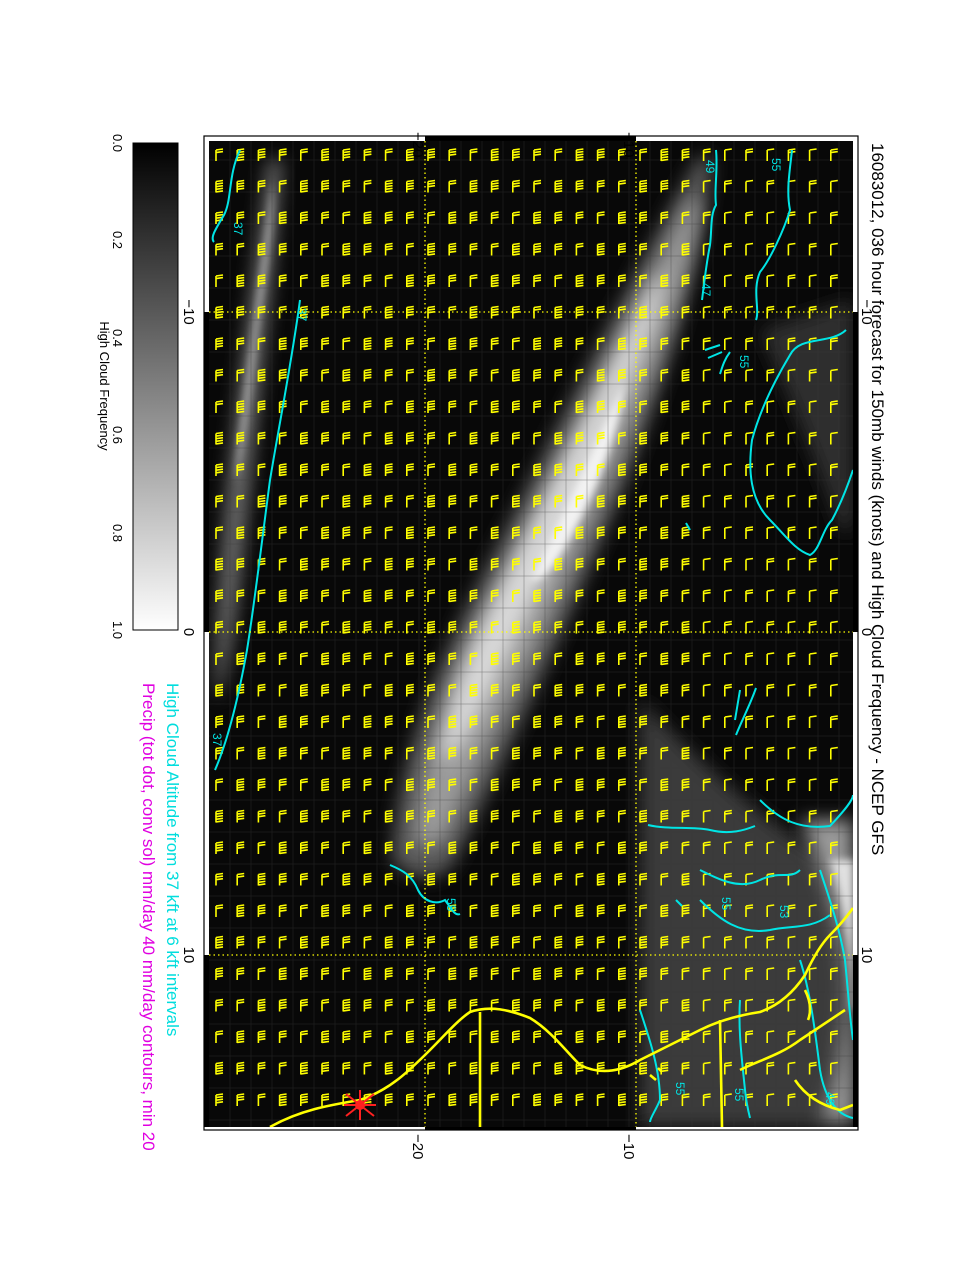 The height and width of the screenshot is (1270, 978). I want to click on contour-label: 49, so click(710, 167).